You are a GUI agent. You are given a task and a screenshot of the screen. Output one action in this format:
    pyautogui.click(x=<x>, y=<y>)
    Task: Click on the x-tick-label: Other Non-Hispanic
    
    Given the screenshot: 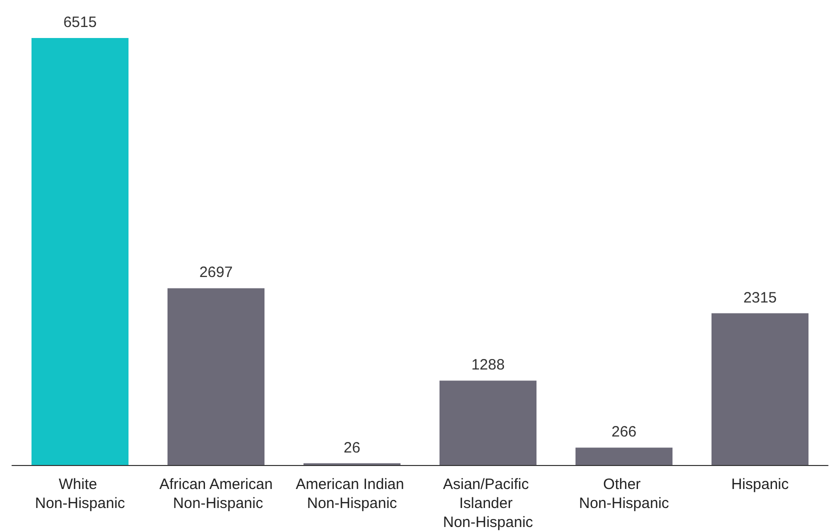 What is the action you would take?
    pyautogui.click(x=624, y=494)
    